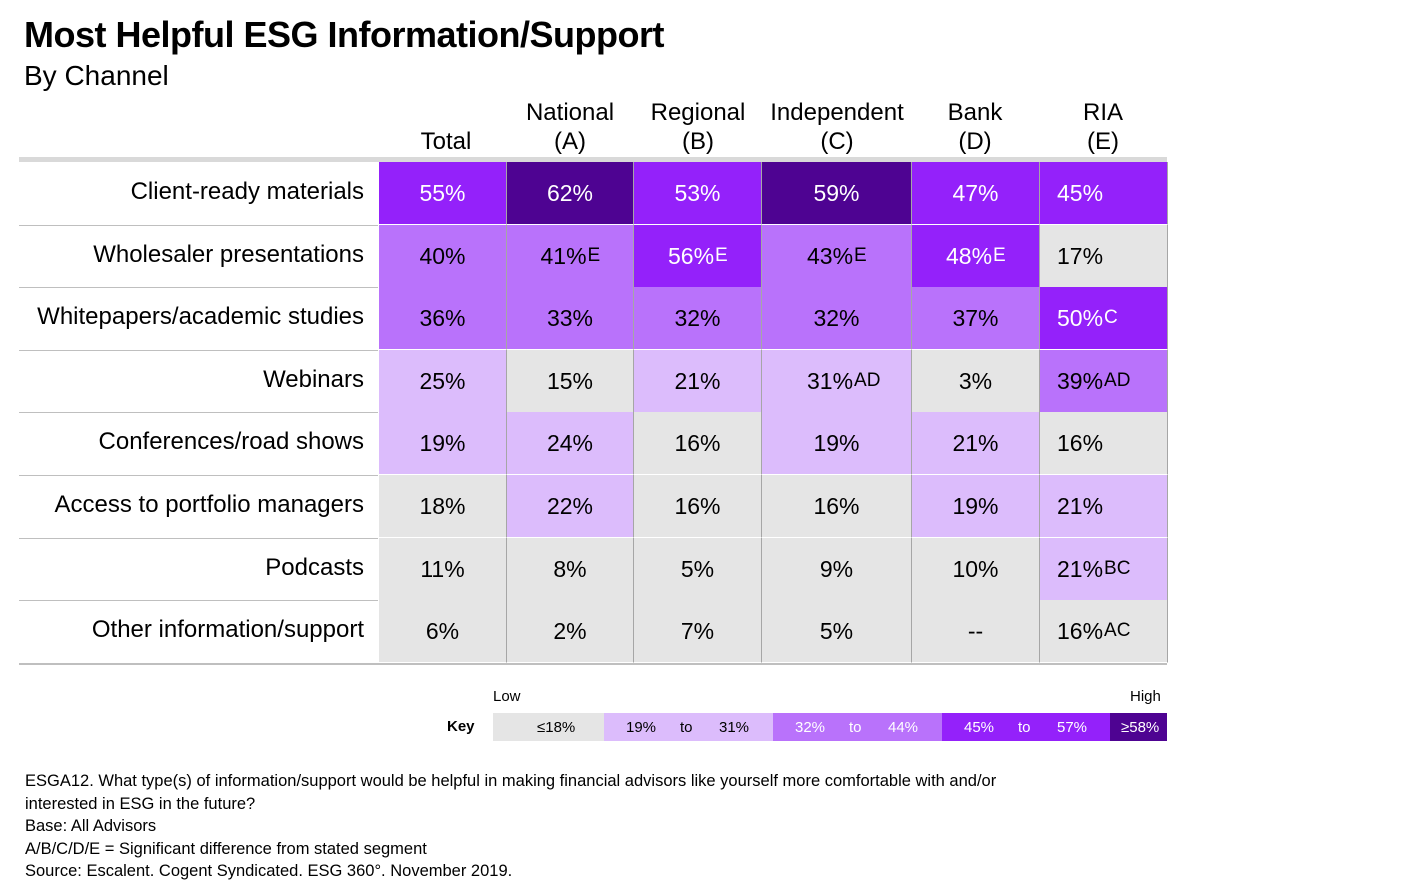  What do you see at coordinates (1026, 727) in the screenshot?
I see `key-segment: 45% to 57%` at bounding box center [1026, 727].